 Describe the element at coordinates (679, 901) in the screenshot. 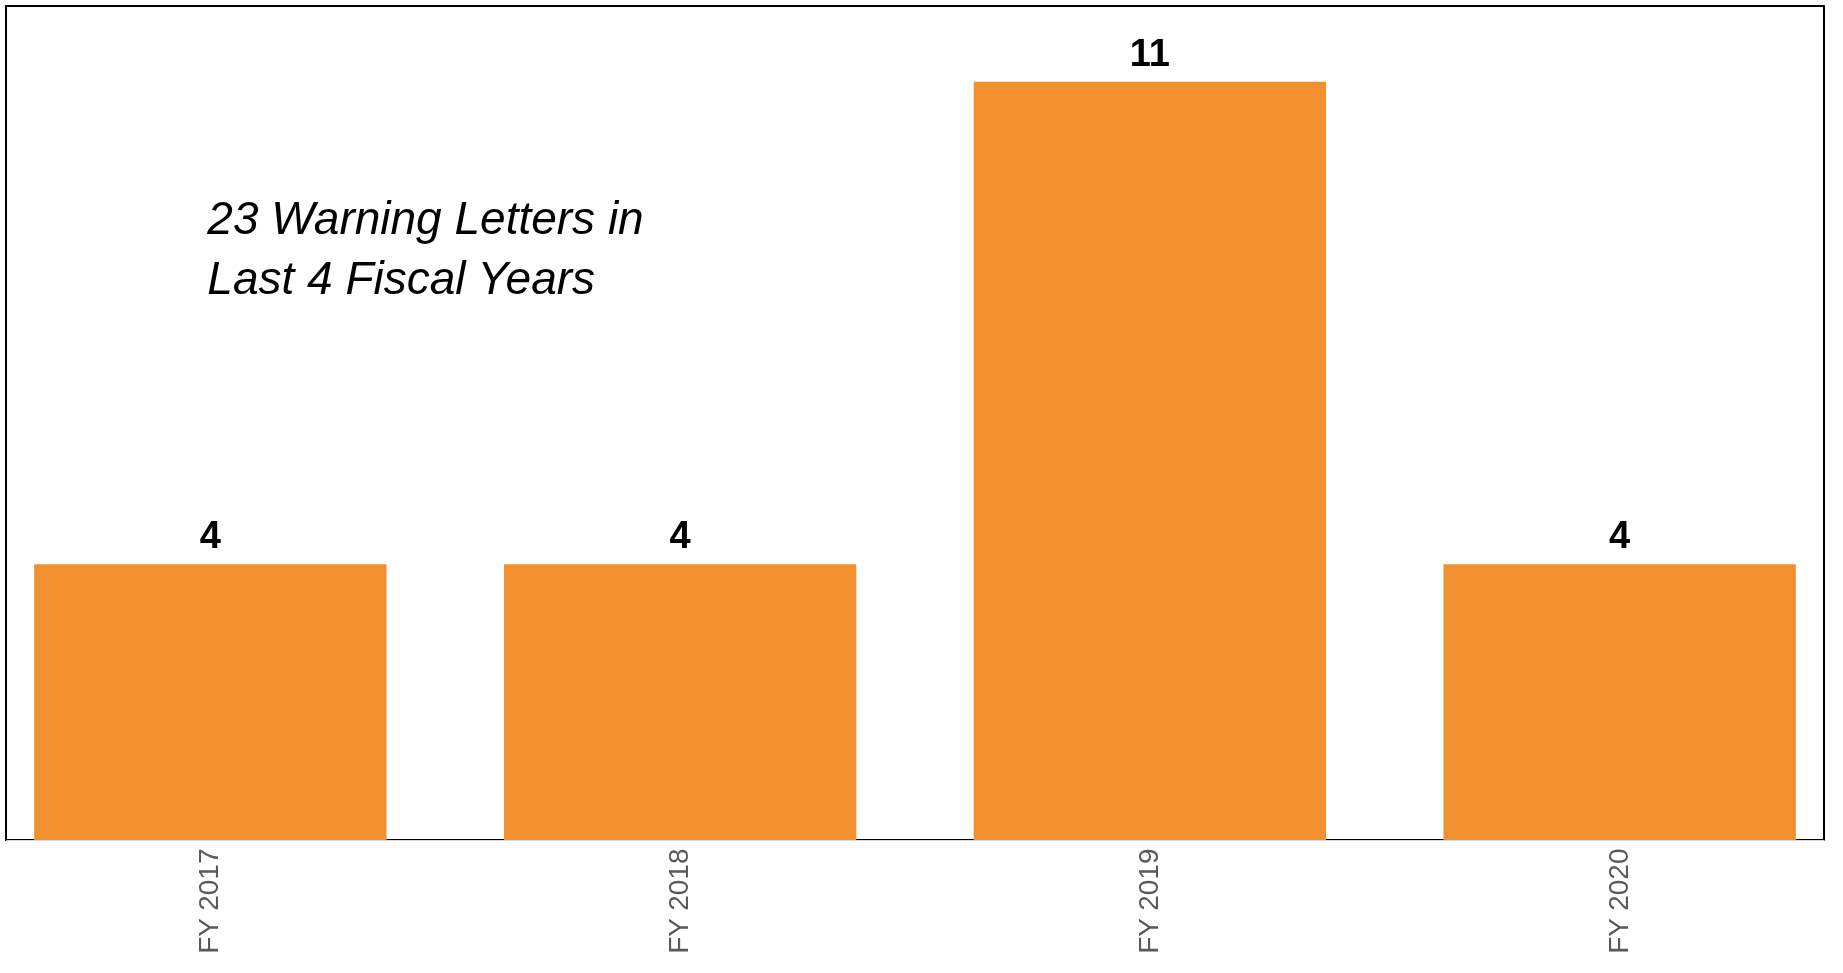

I see `x-tick-label: FY 2018` at that location.